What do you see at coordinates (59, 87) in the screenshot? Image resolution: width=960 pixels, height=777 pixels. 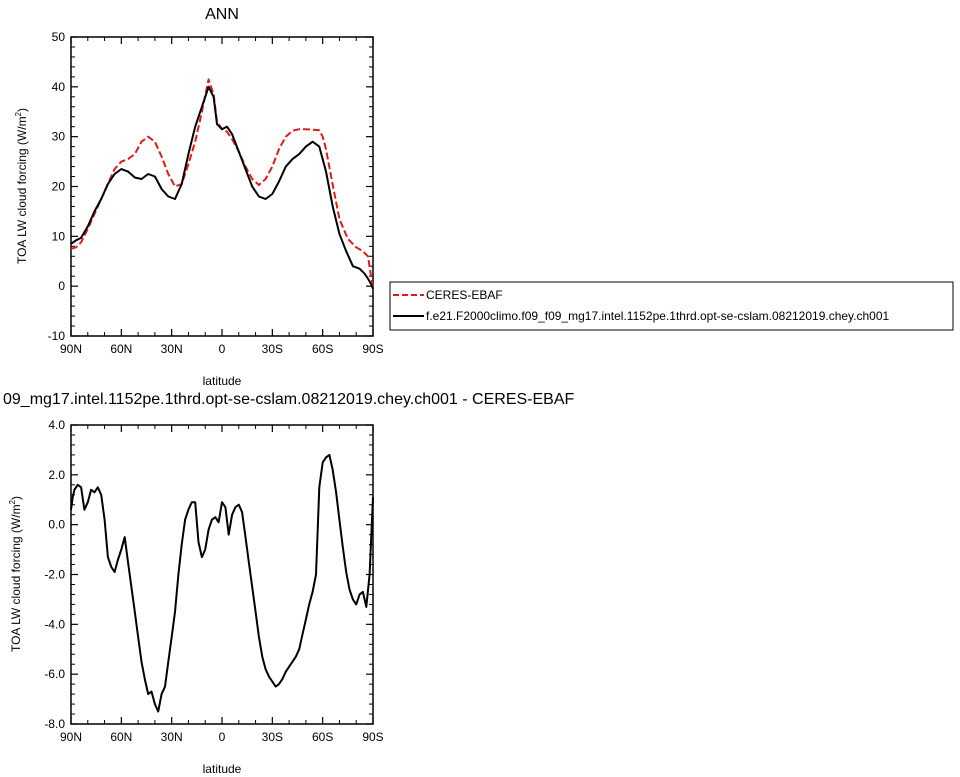 I see `top-y-tick-label: 40` at bounding box center [59, 87].